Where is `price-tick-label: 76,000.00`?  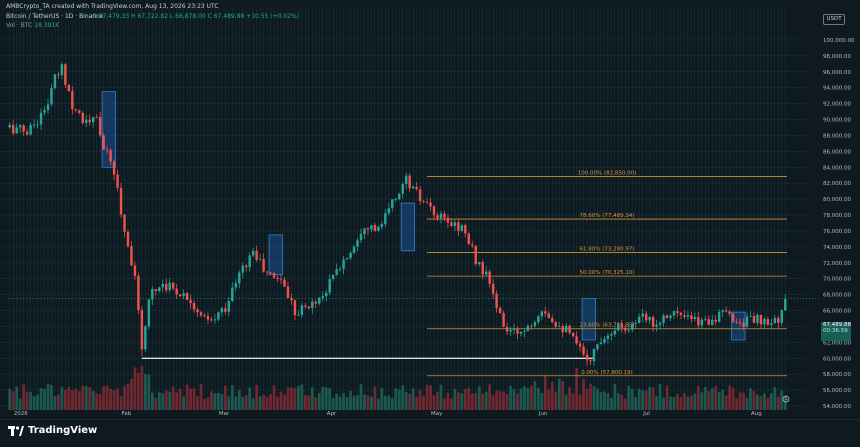 price-tick-label: 76,000.00 is located at coordinates (837, 232).